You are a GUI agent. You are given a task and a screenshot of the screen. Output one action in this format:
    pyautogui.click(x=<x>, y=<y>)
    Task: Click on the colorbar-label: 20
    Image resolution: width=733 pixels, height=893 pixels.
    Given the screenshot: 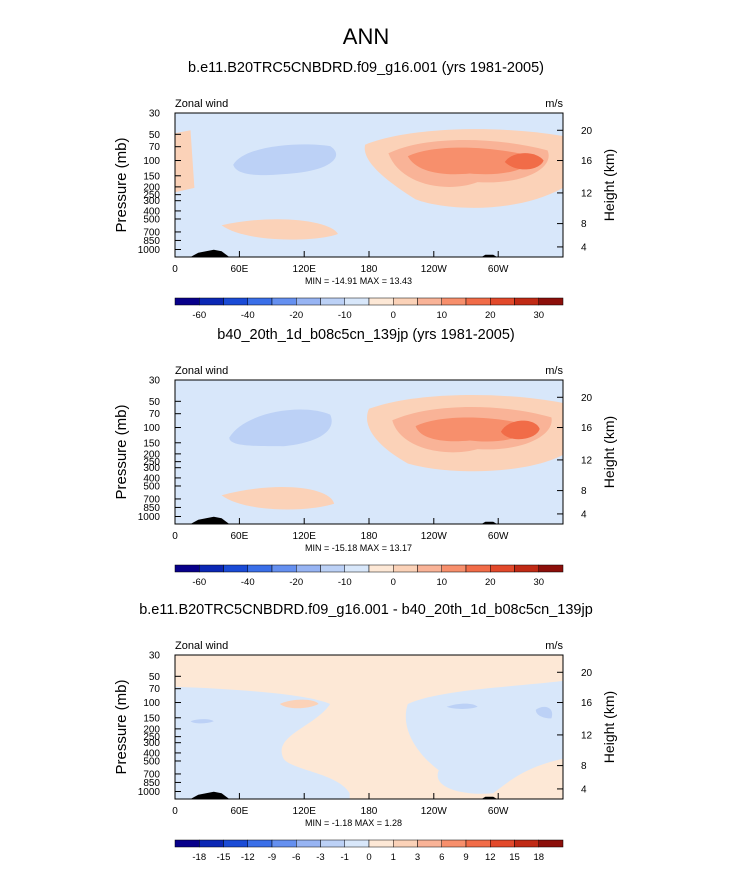 What is the action you would take?
    pyautogui.click(x=490, y=582)
    